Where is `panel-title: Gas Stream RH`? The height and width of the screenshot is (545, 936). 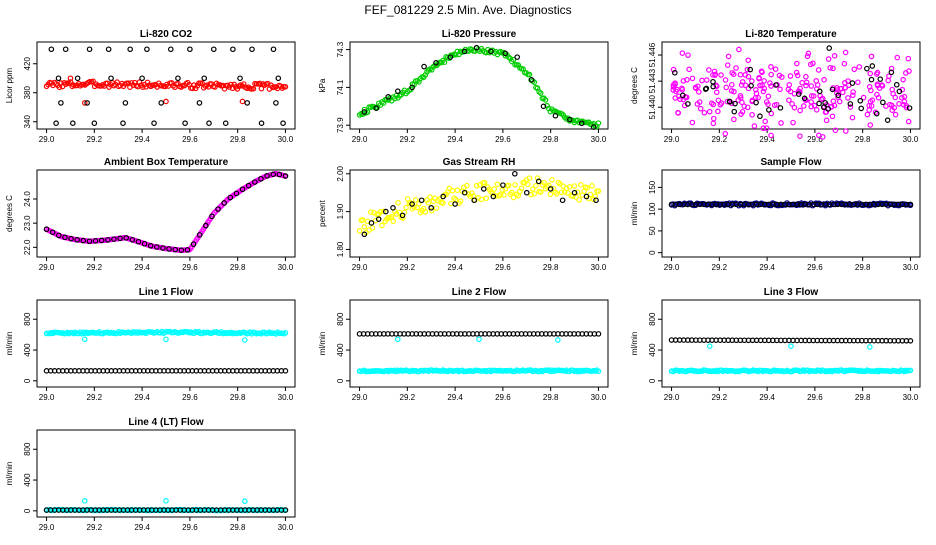
panel-title: Gas Stream RH is located at coordinates (479, 162).